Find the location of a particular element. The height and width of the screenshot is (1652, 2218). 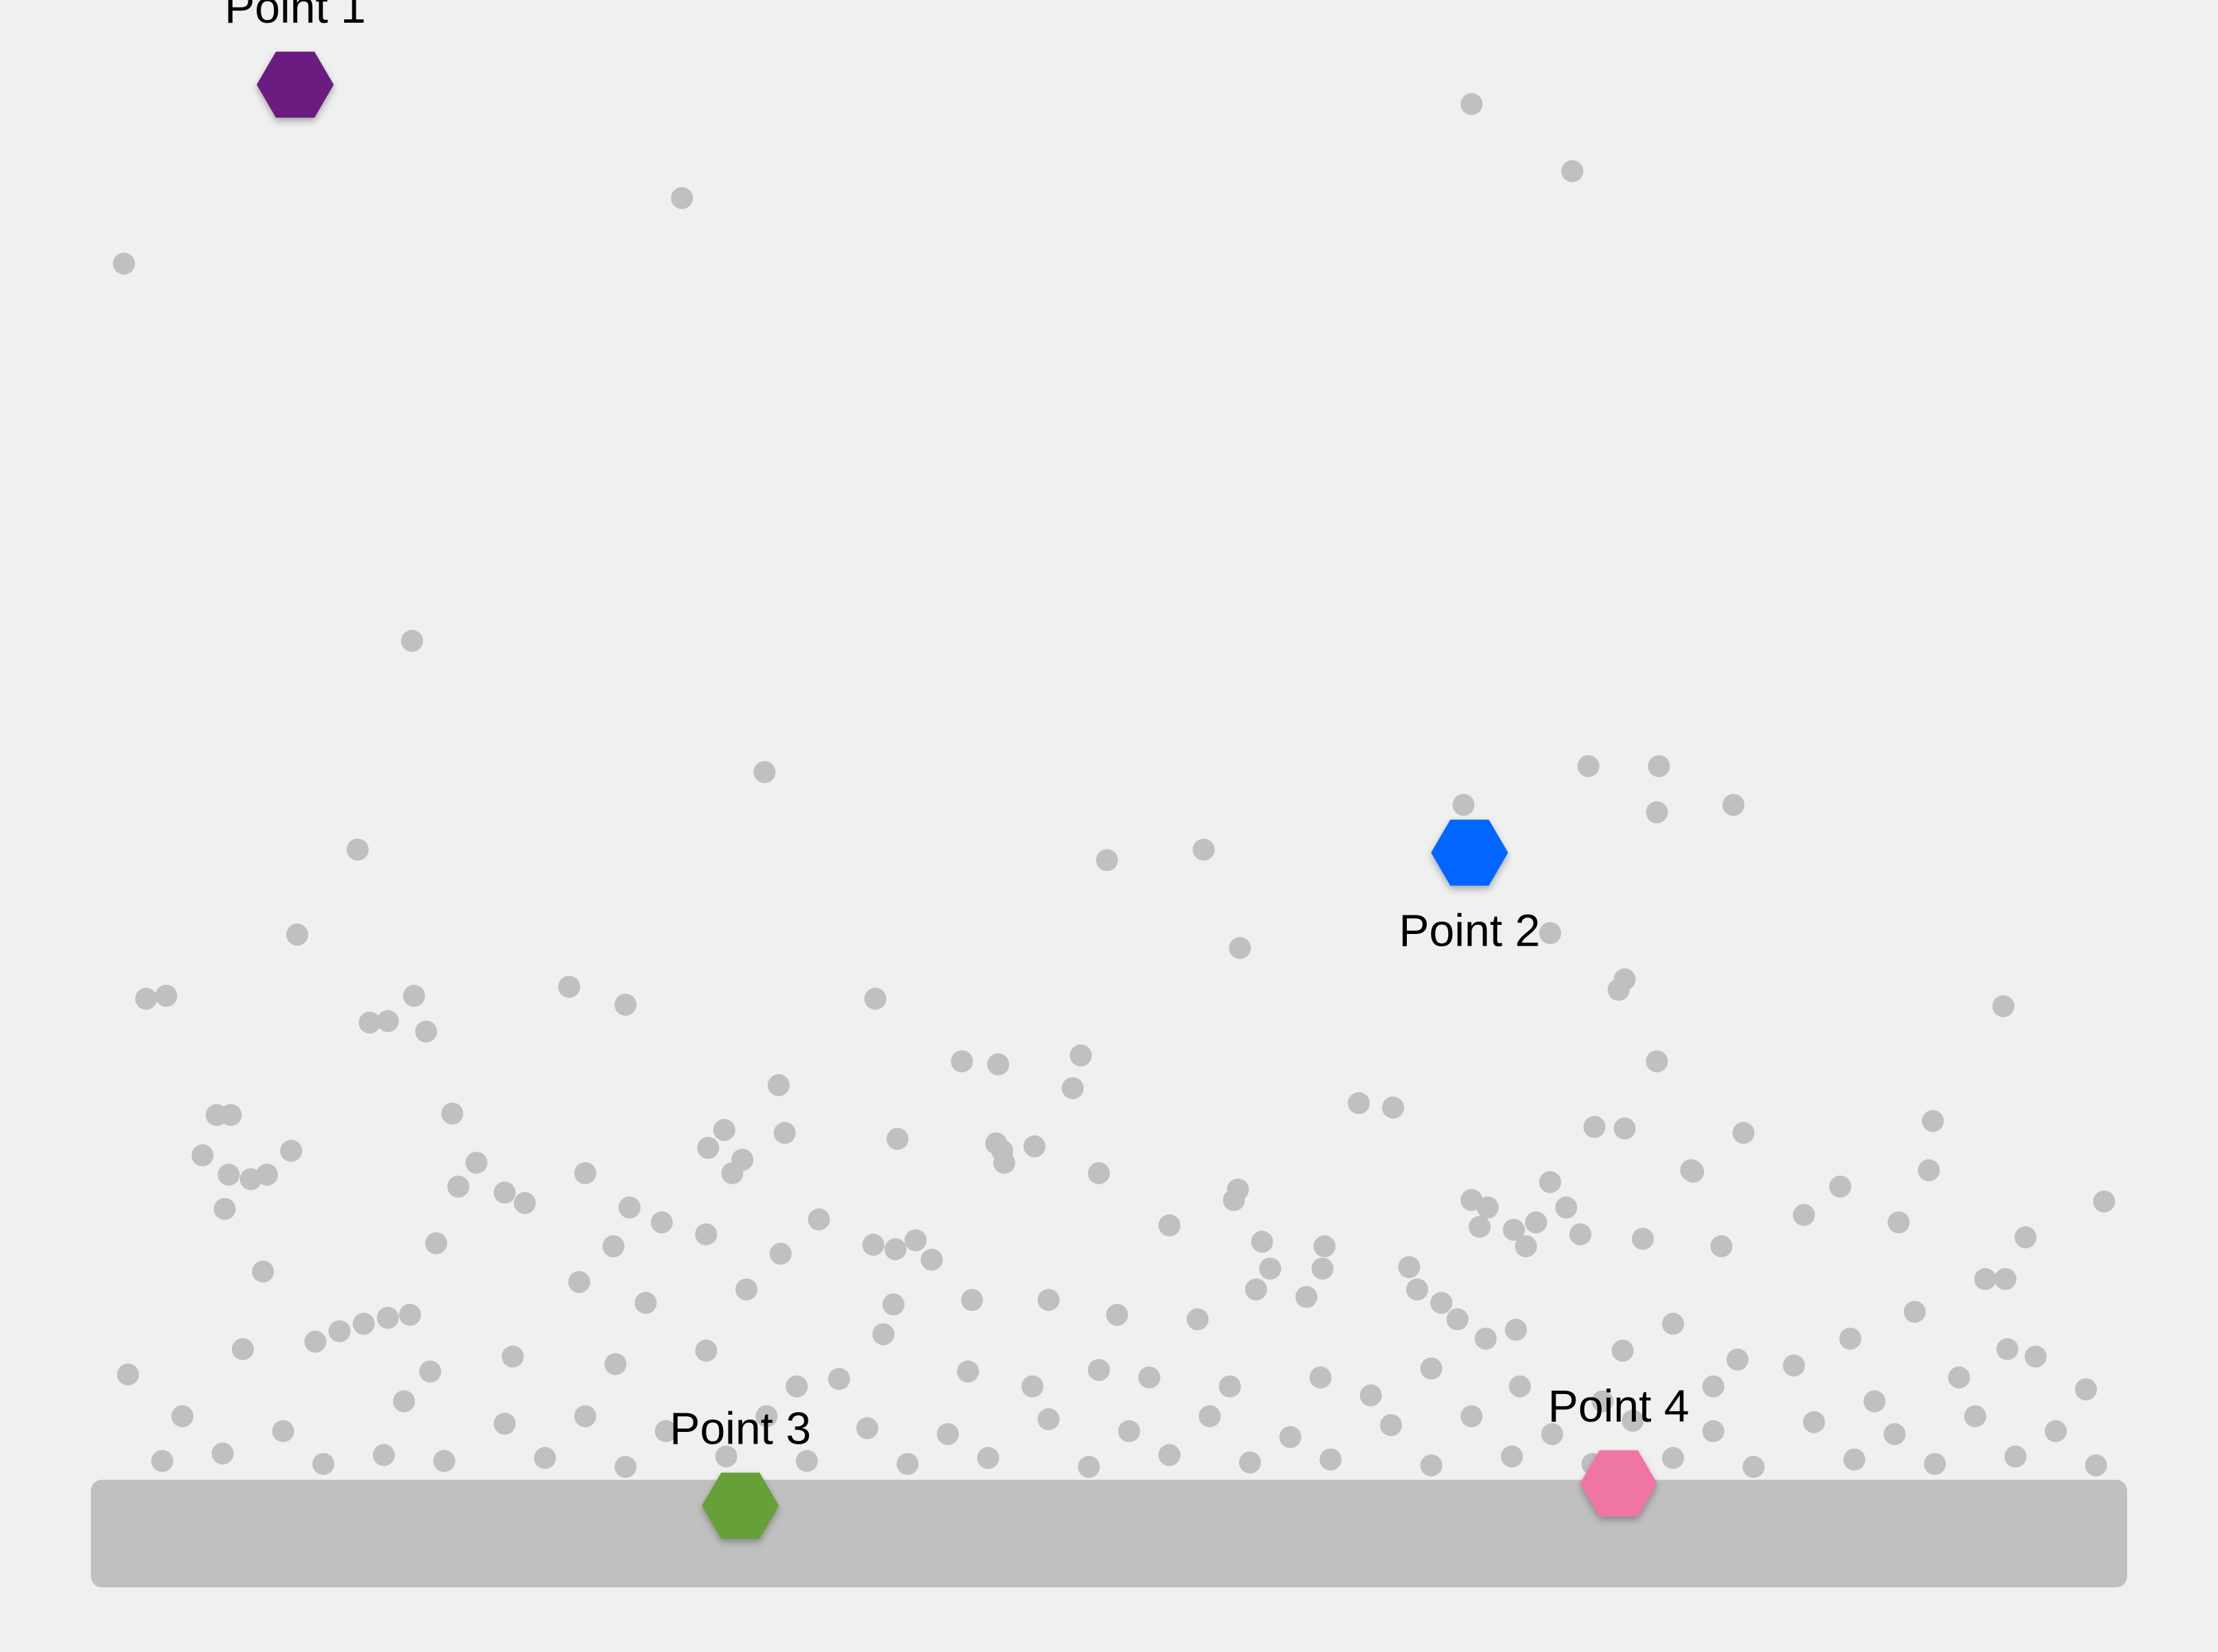

highlight-label-point-4: Point 4 is located at coordinates (1618, 1405).